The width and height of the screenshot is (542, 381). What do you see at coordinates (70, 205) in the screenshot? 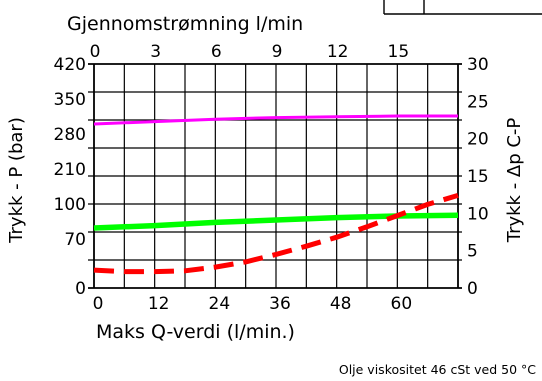
I see `left-tick-label: 100` at bounding box center [70, 205].